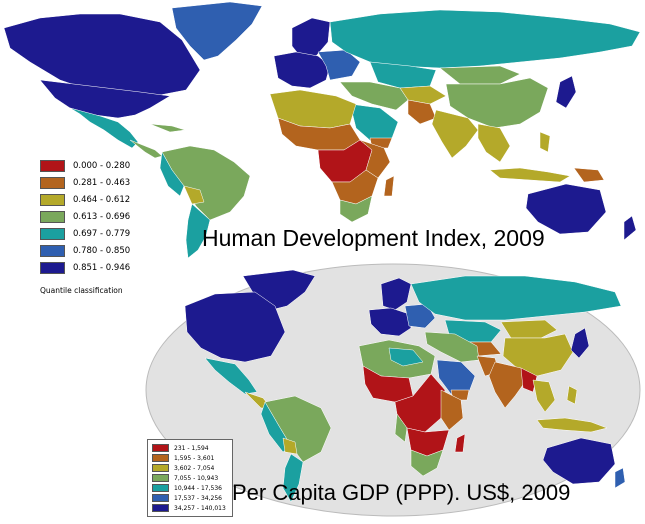  Describe the element at coordinates (217, 31) in the screenshot. I see `greenland` at that location.